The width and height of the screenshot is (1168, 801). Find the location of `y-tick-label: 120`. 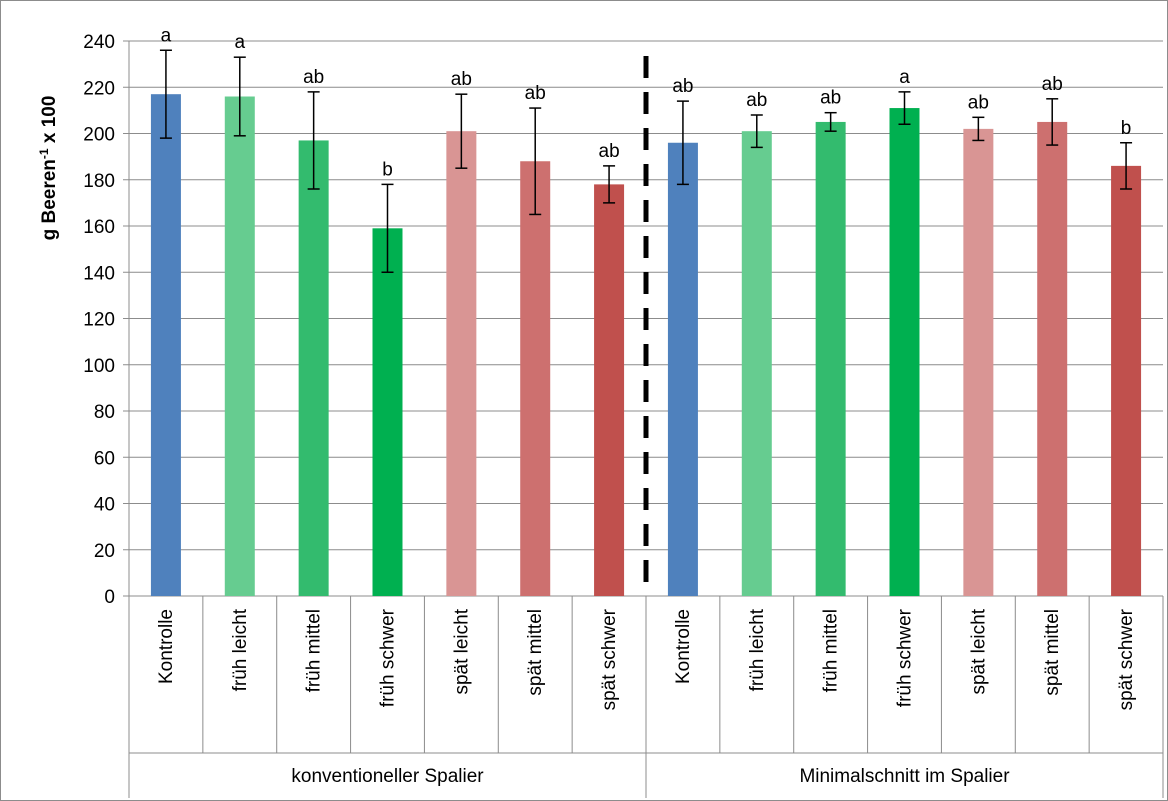

y-tick-label: 120 is located at coordinates (99, 320).